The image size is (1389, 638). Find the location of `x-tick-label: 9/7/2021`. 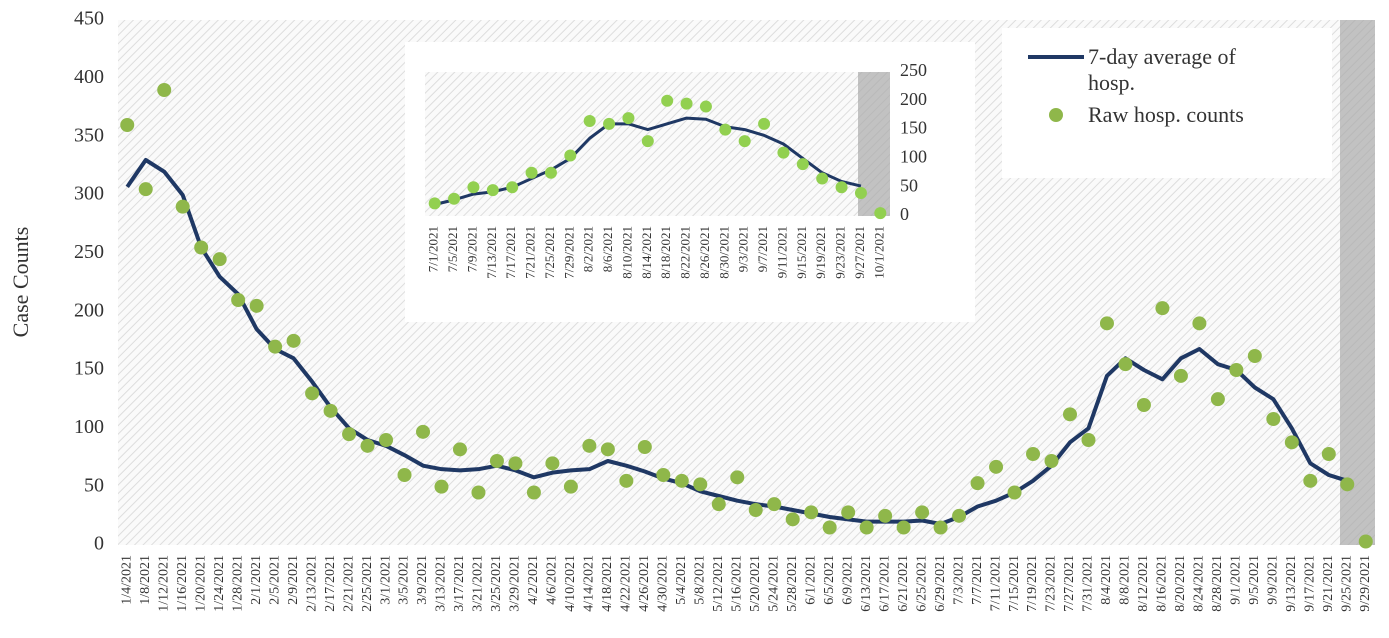

x-tick-label: 9/7/2021 is located at coordinates (762, 249).